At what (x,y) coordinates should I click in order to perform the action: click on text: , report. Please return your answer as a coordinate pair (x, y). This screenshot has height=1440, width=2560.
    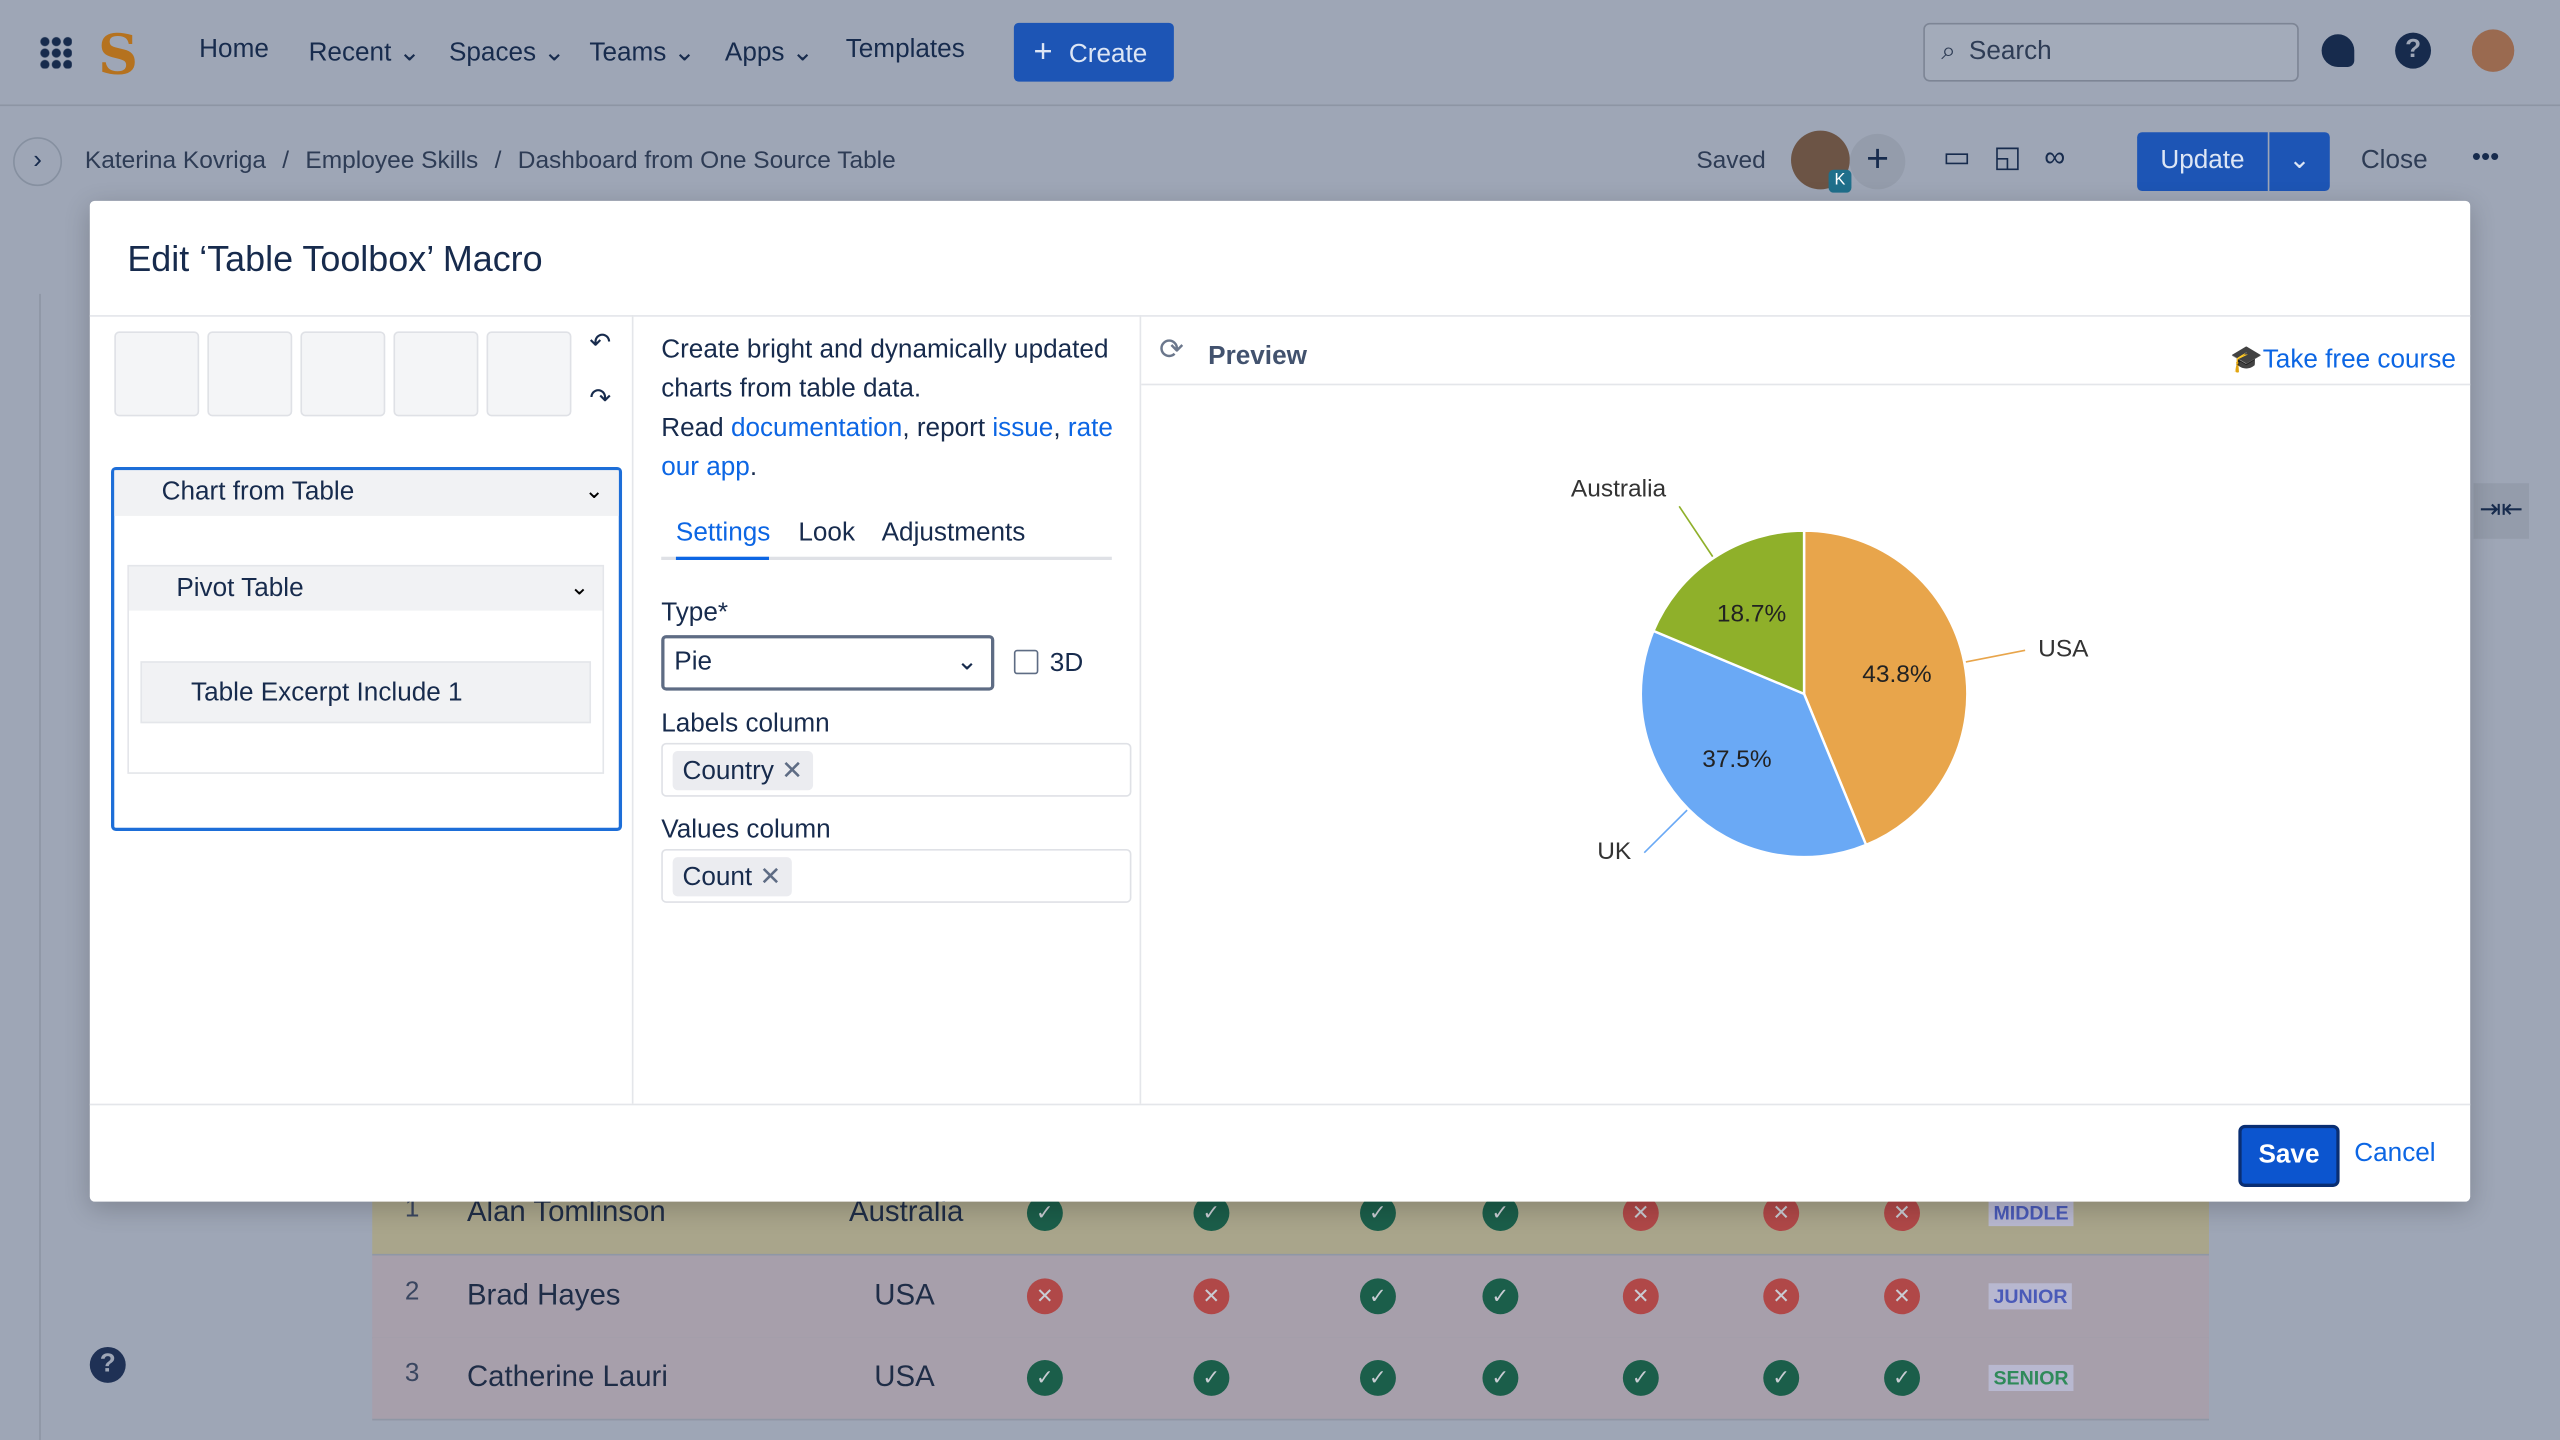
    Looking at the image, I should click on (943, 429).